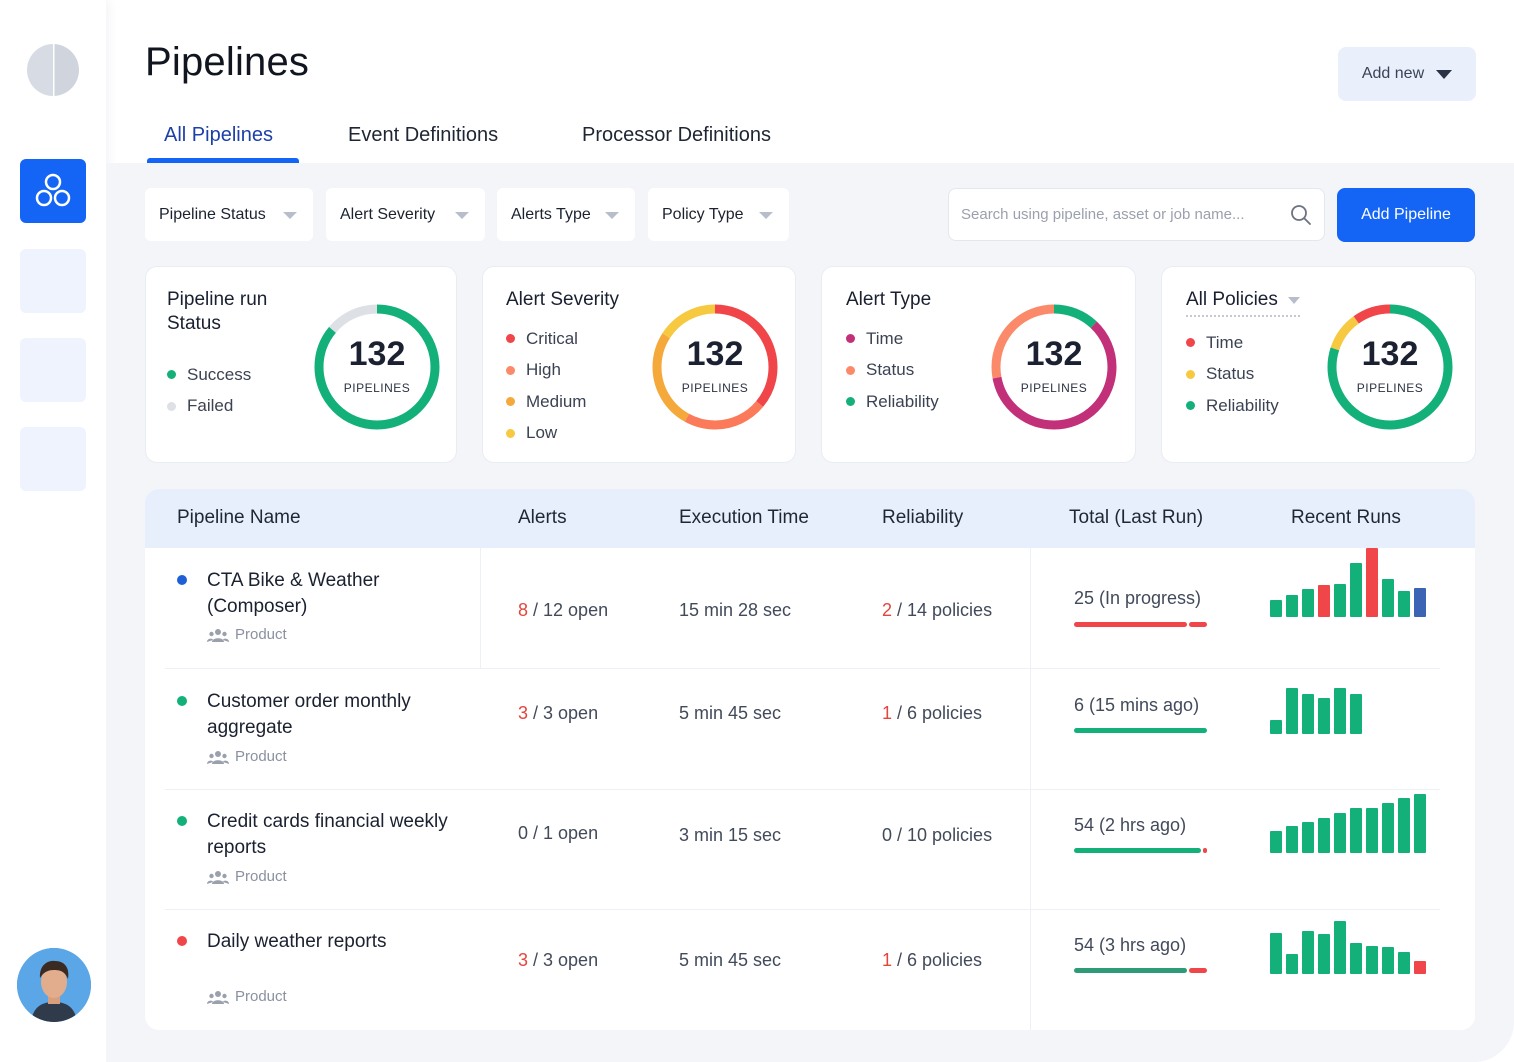  What do you see at coordinates (923, 517) in the screenshot?
I see `col-reliability: Reliability` at bounding box center [923, 517].